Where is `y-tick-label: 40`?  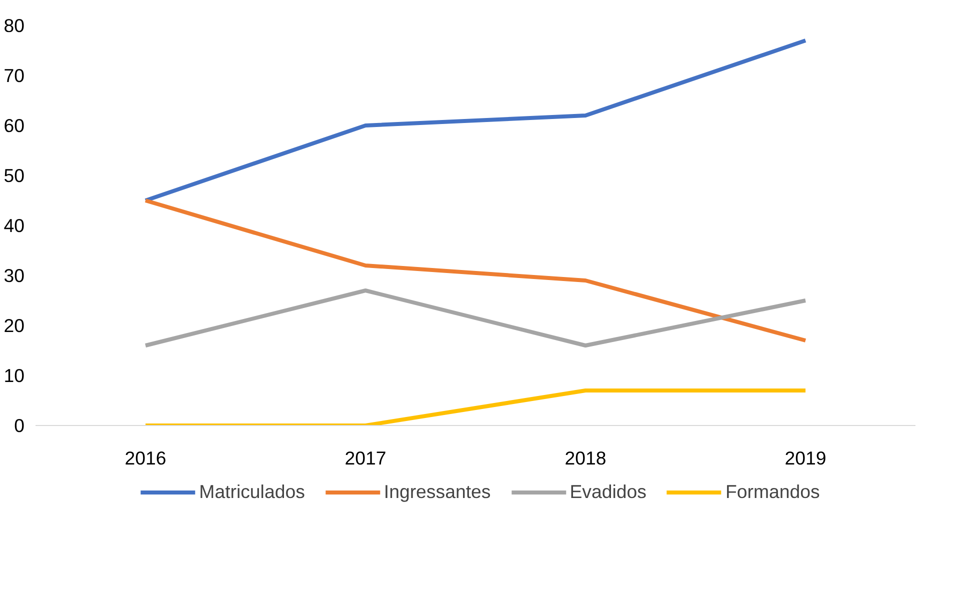 y-tick-label: 40 is located at coordinates (14, 225).